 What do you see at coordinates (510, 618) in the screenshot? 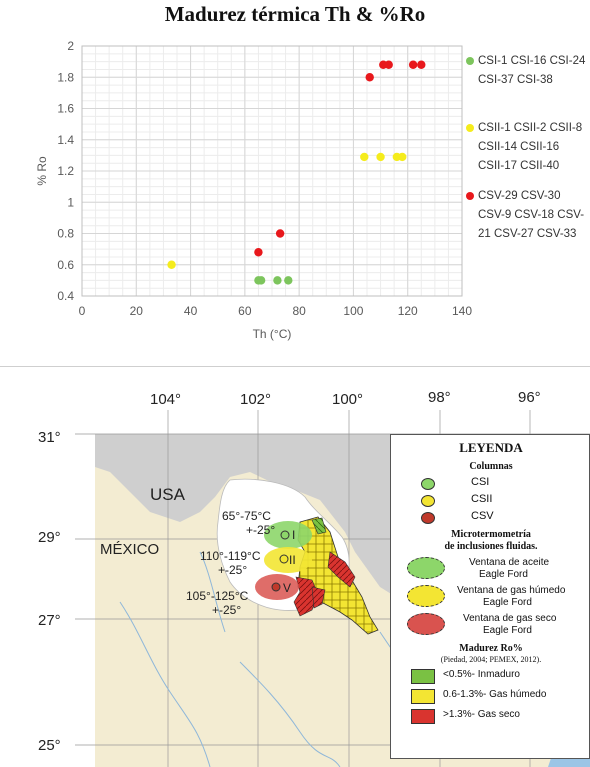
I see `legend-window-seco-1: Ventana de gas seco` at bounding box center [510, 618].